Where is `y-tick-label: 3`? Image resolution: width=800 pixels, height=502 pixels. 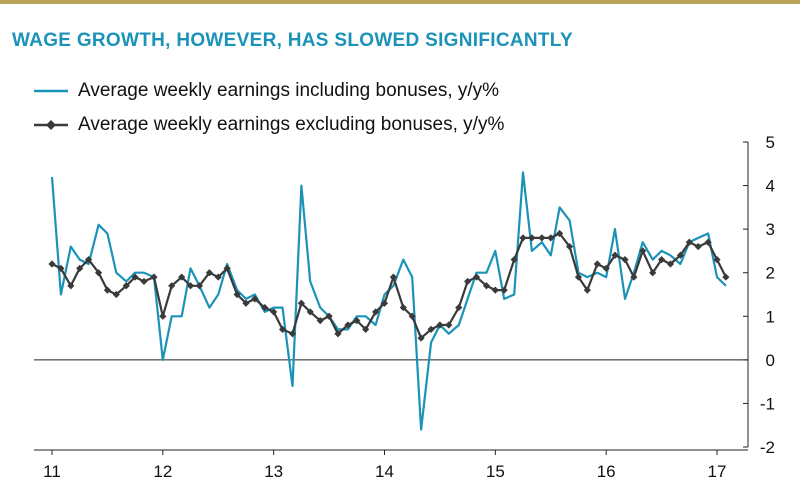
y-tick-label: 3 is located at coordinates (770, 229).